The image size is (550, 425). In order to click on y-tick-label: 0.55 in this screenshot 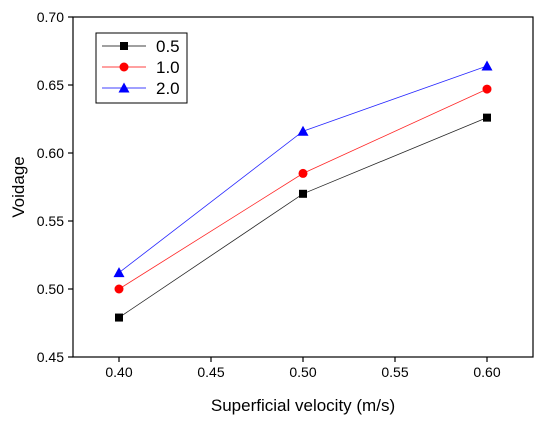, I will do `click(50, 221)`.